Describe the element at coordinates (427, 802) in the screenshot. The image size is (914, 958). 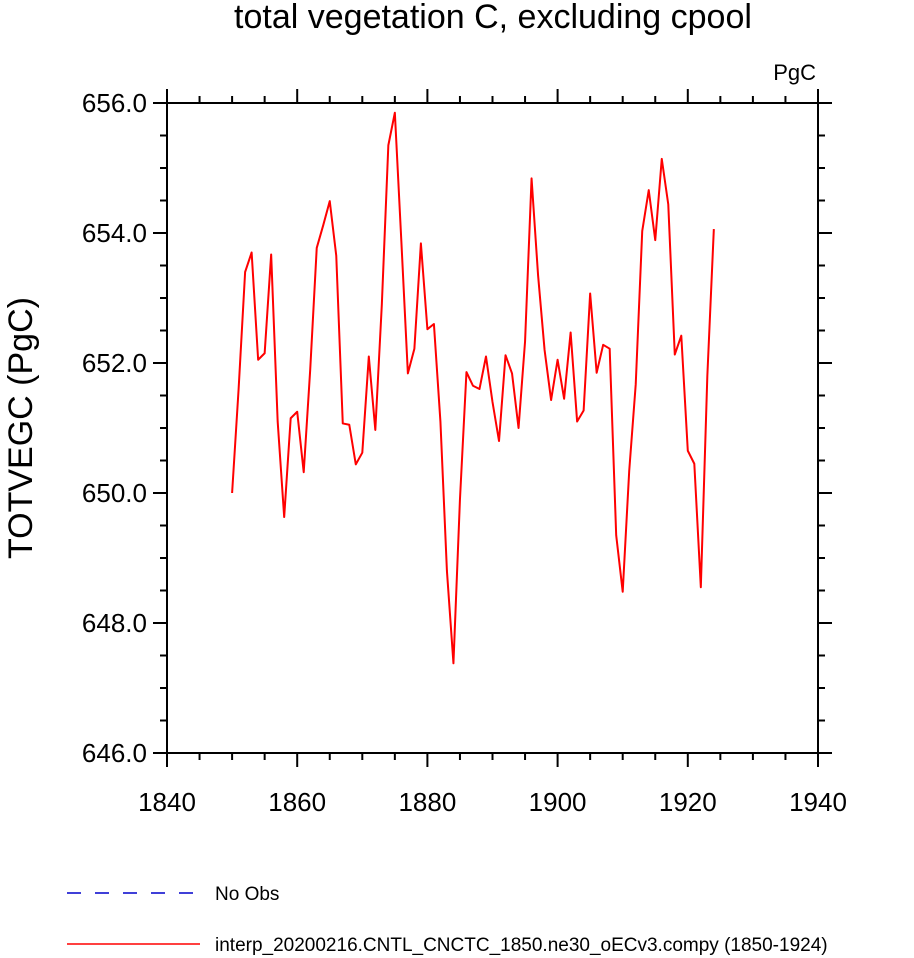
I see `x-tick-label: 1880` at that location.